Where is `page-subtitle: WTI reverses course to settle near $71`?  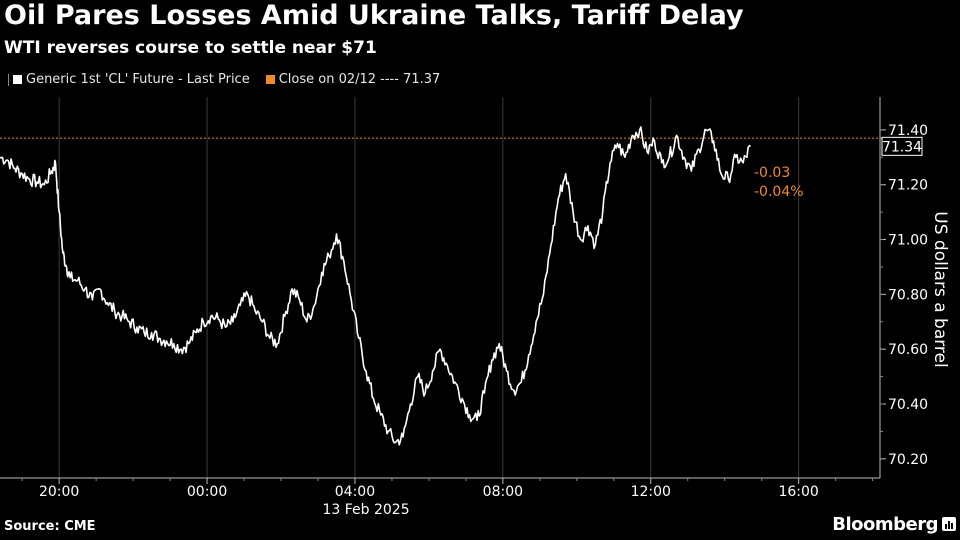
page-subtitle: WTI reverses course to settle near $71 is located at coordinates (190, 48).